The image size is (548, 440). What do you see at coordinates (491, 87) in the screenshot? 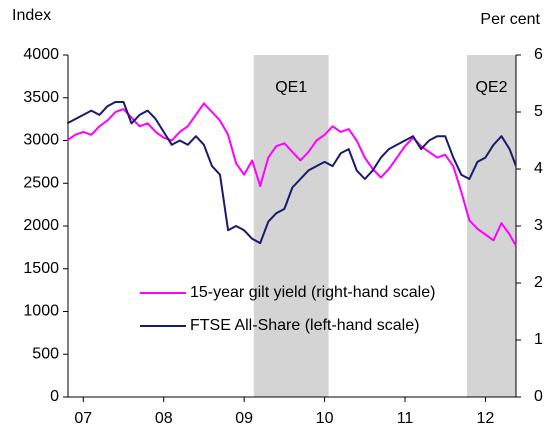
I see `shaded-label: QE2` at bounding box center [491, 87].